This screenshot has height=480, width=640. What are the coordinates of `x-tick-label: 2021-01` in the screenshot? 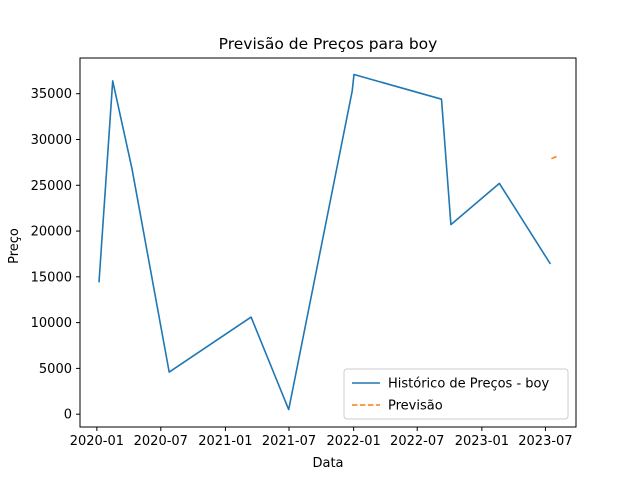 It's located at (225, 441).